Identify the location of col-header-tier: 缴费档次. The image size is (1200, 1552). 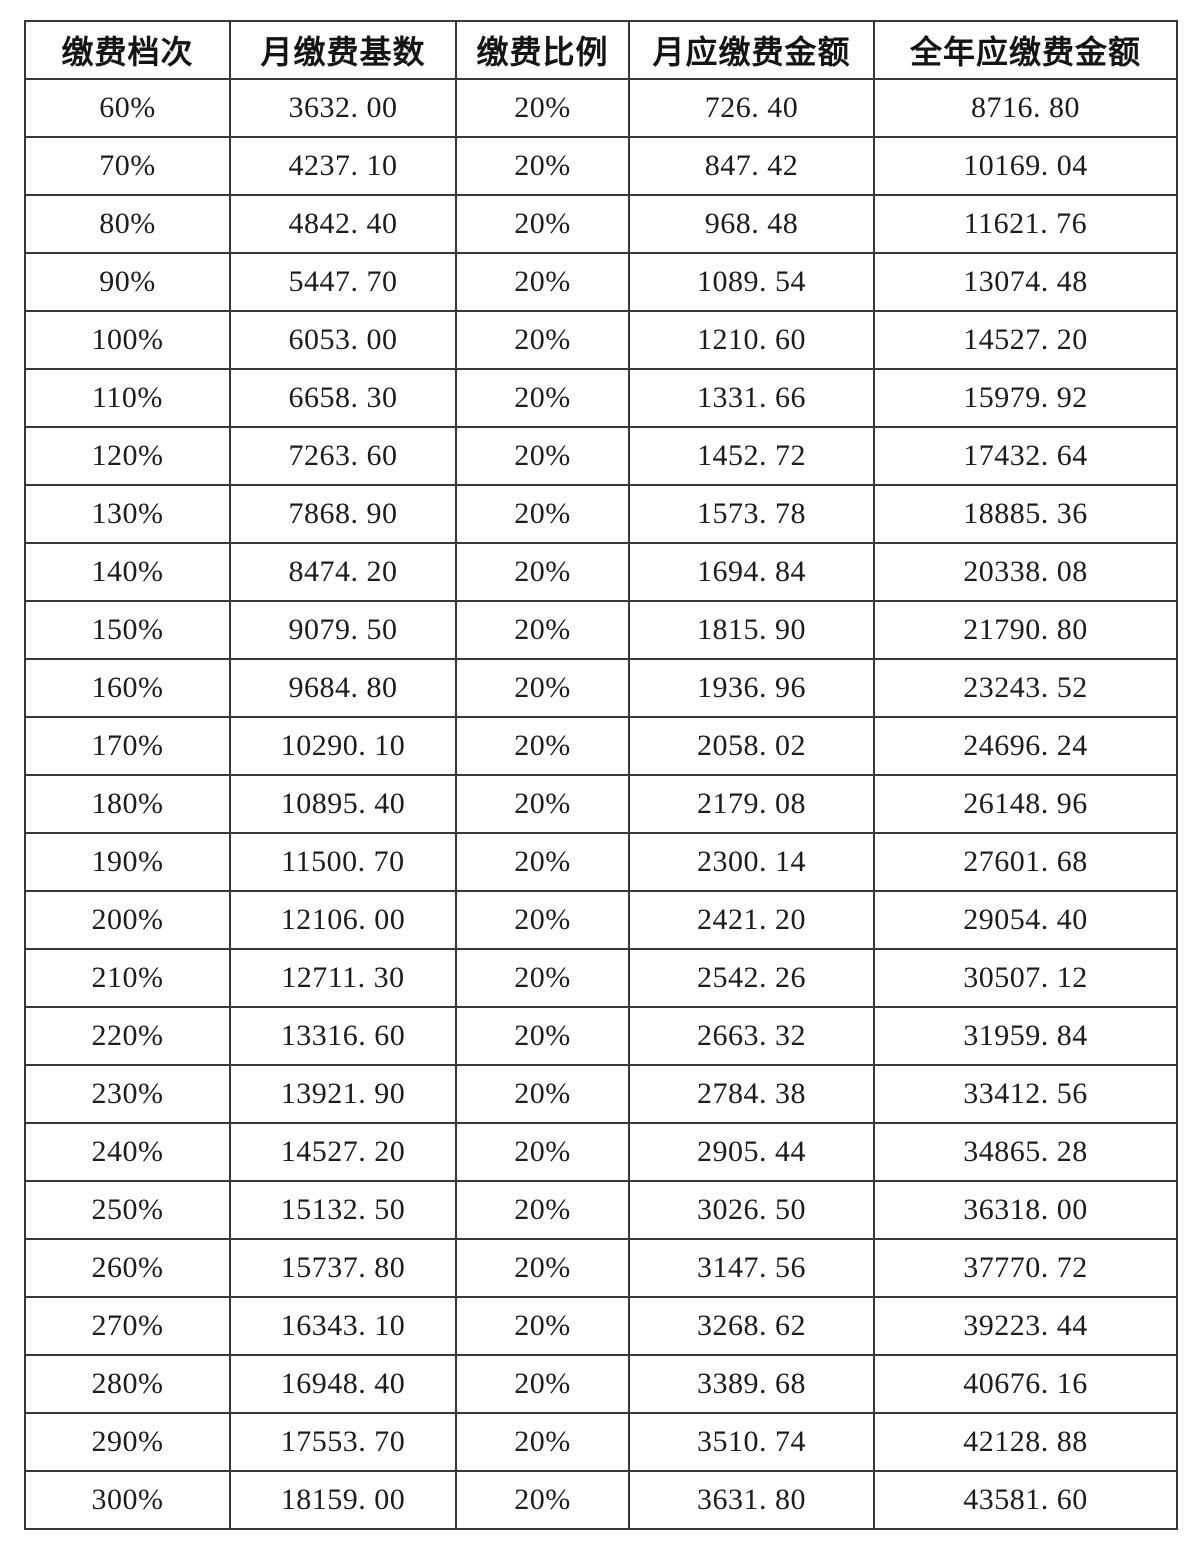
(127, 50).